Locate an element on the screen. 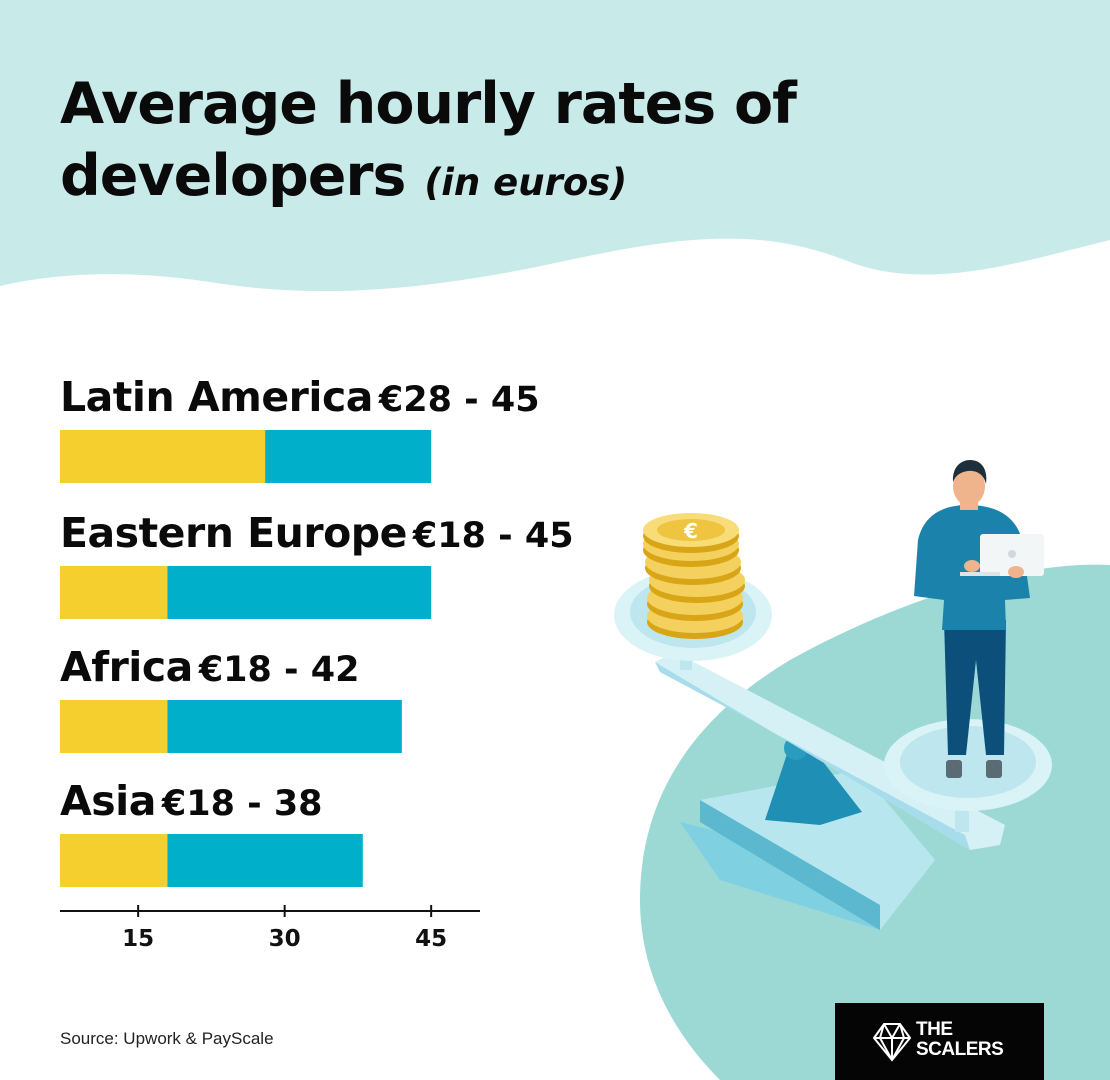 The width and height of the screenshot is (1110, 1080). logo-wordmark: THE SCALERS is located at coordinates (960, 1039).